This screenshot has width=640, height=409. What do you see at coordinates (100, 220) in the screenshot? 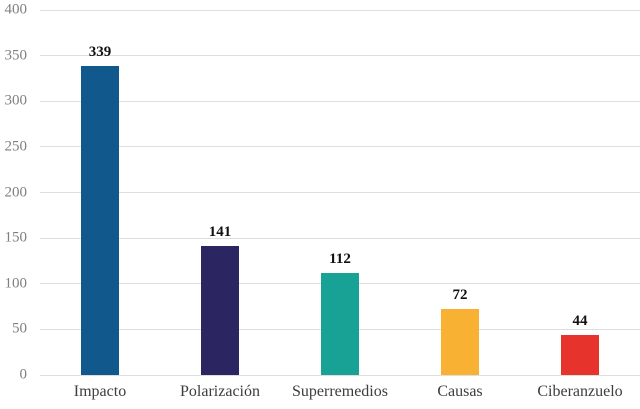
I see `bar-impacto` at bounding box center [100, 220].